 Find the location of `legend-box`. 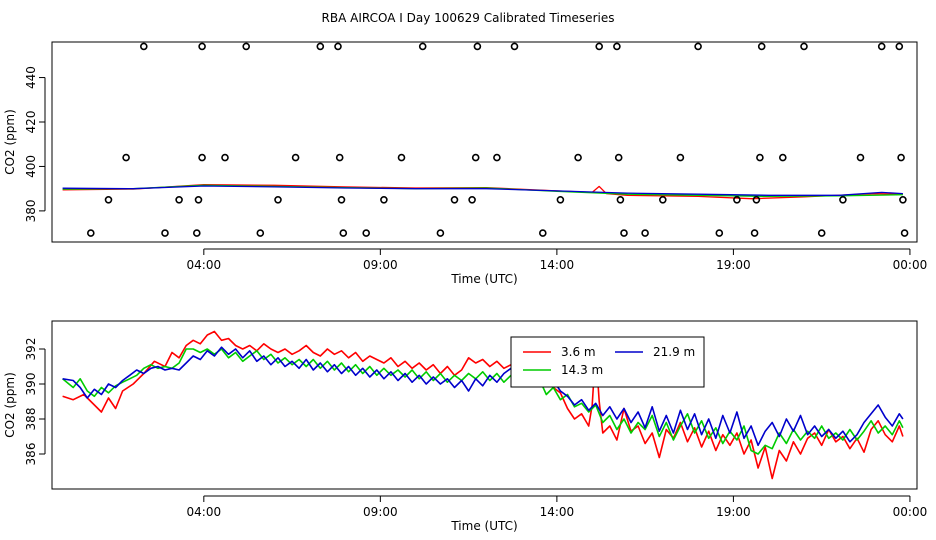

legend-box is located at coordinates (607, 362).